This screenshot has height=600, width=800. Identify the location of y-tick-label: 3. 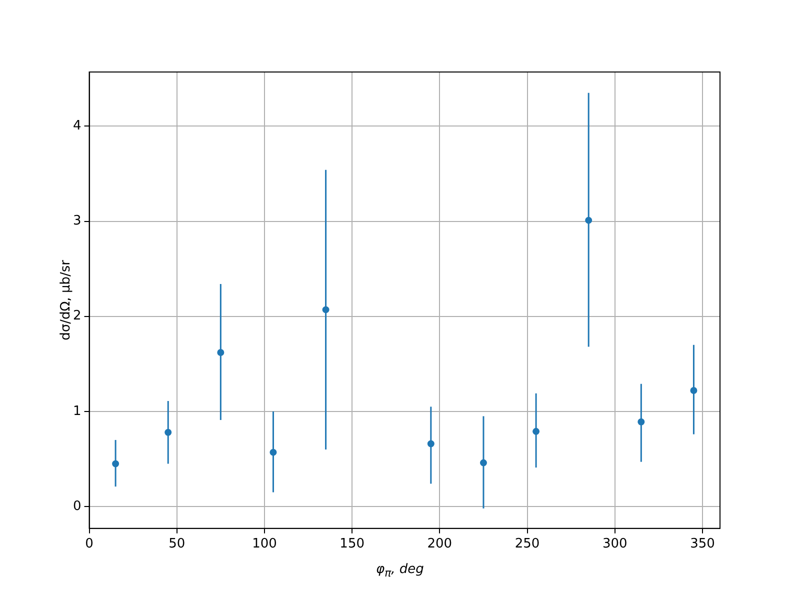
(77, 221).